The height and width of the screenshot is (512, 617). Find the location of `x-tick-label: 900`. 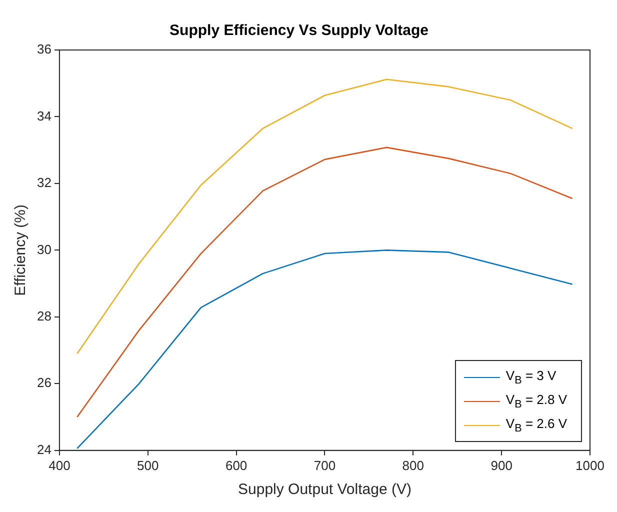

x-tick-label: 900 is located at coordinates (501, 465).